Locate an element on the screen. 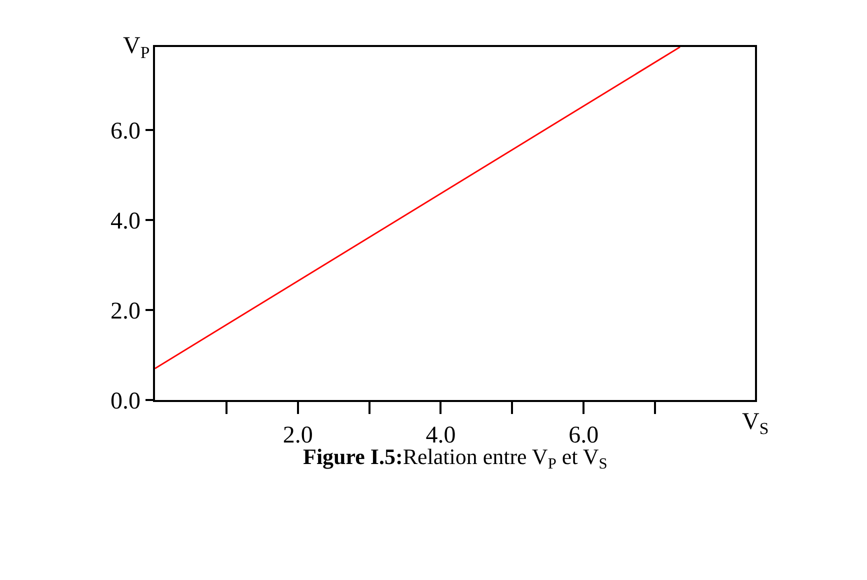 Image resolution: width=867 pixels, height=580 pixels. y-tick-label: 2.0 is located at coordinates (125, 311).